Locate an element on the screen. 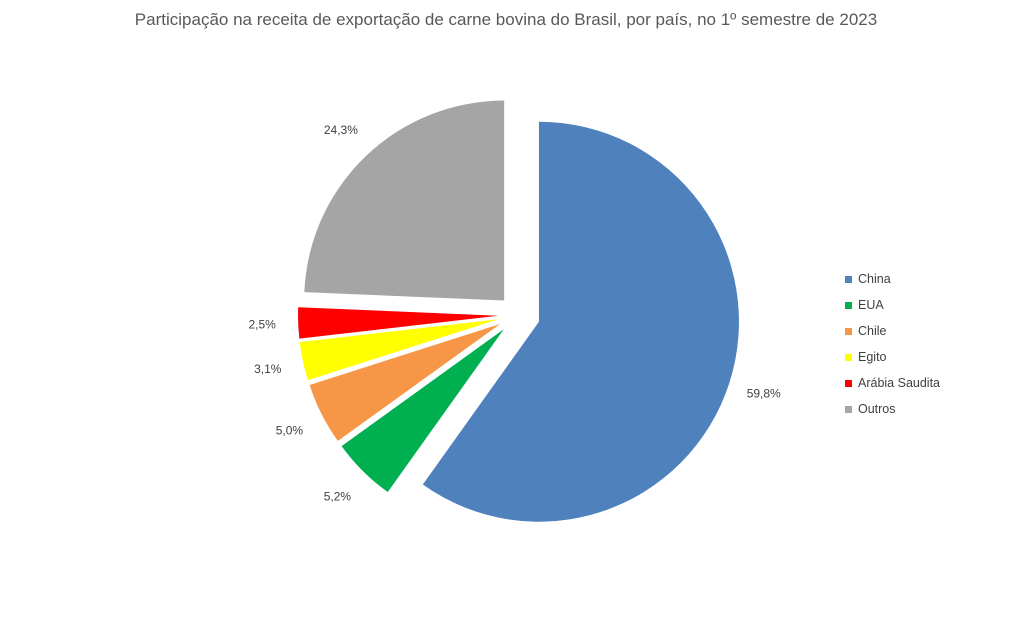  pie-slice-arabia-saudita is located at coordinates (398, 323).